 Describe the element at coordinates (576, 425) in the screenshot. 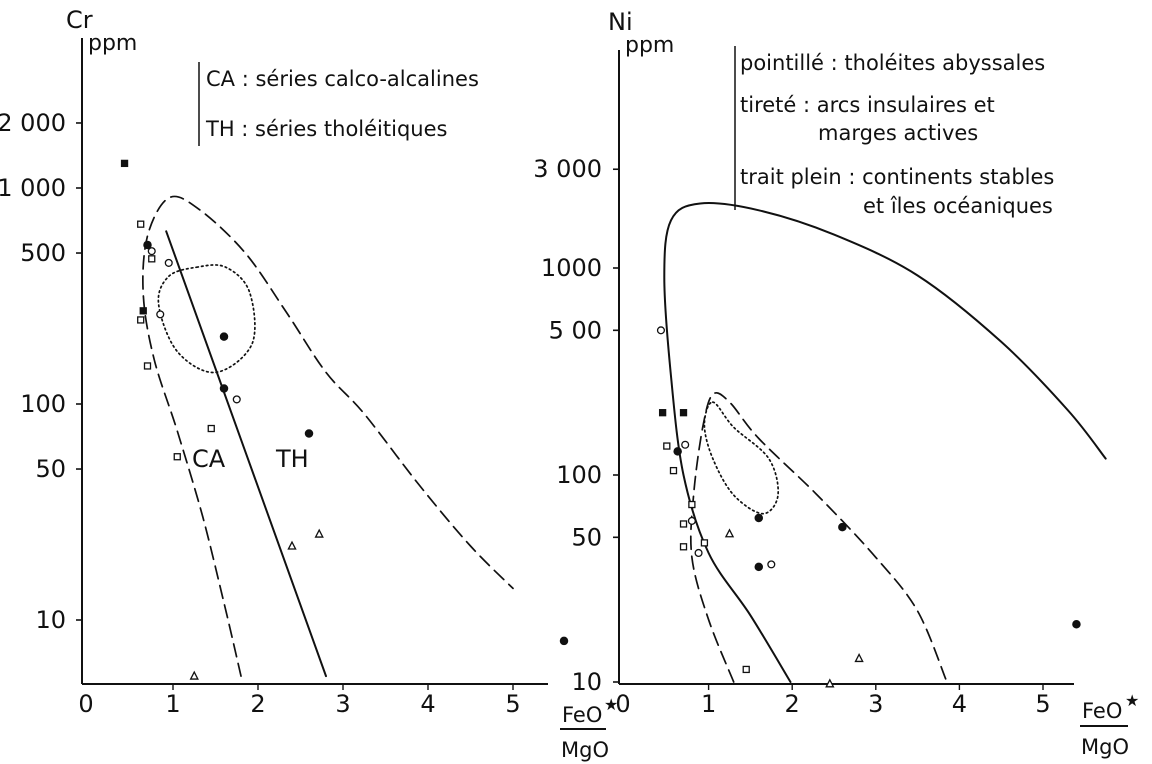

I see `right-y-ticks: 3 000 1000 5 00 100 50 10` at that location.